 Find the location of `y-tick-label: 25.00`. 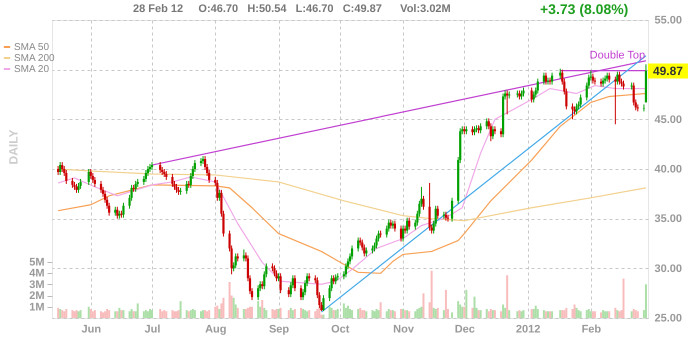

y-tick-label: 25.00 is located at coordinates (668, 318).